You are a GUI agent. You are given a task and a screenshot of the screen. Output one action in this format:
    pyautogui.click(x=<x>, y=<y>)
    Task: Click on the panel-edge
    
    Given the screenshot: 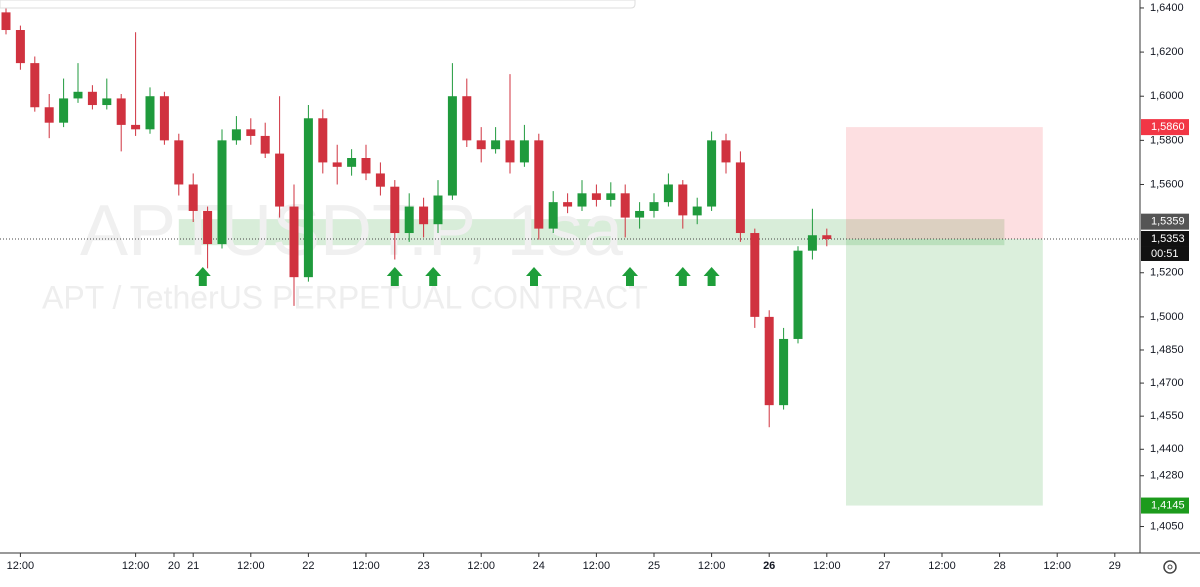 What is the action you would take?
    pyautogui.click(x=318, y=4)
    